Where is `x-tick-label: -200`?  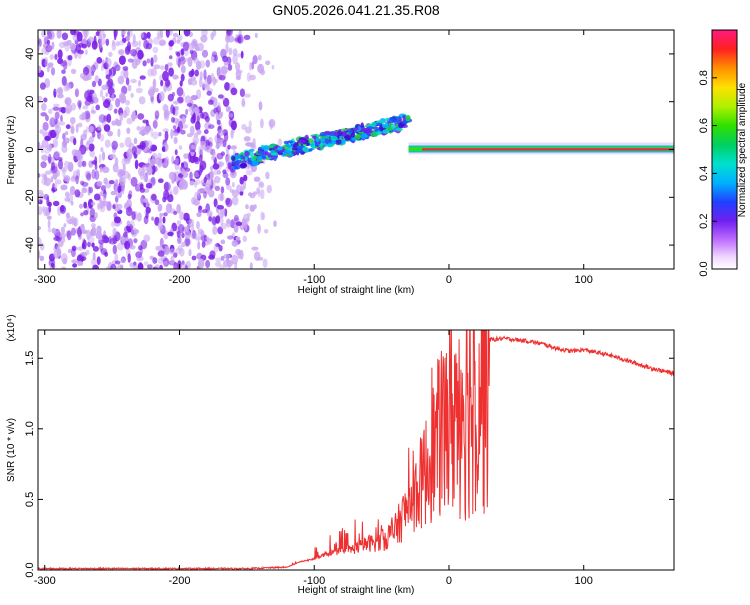 x-tick-label: -200 is located at coordinates (179, 581).